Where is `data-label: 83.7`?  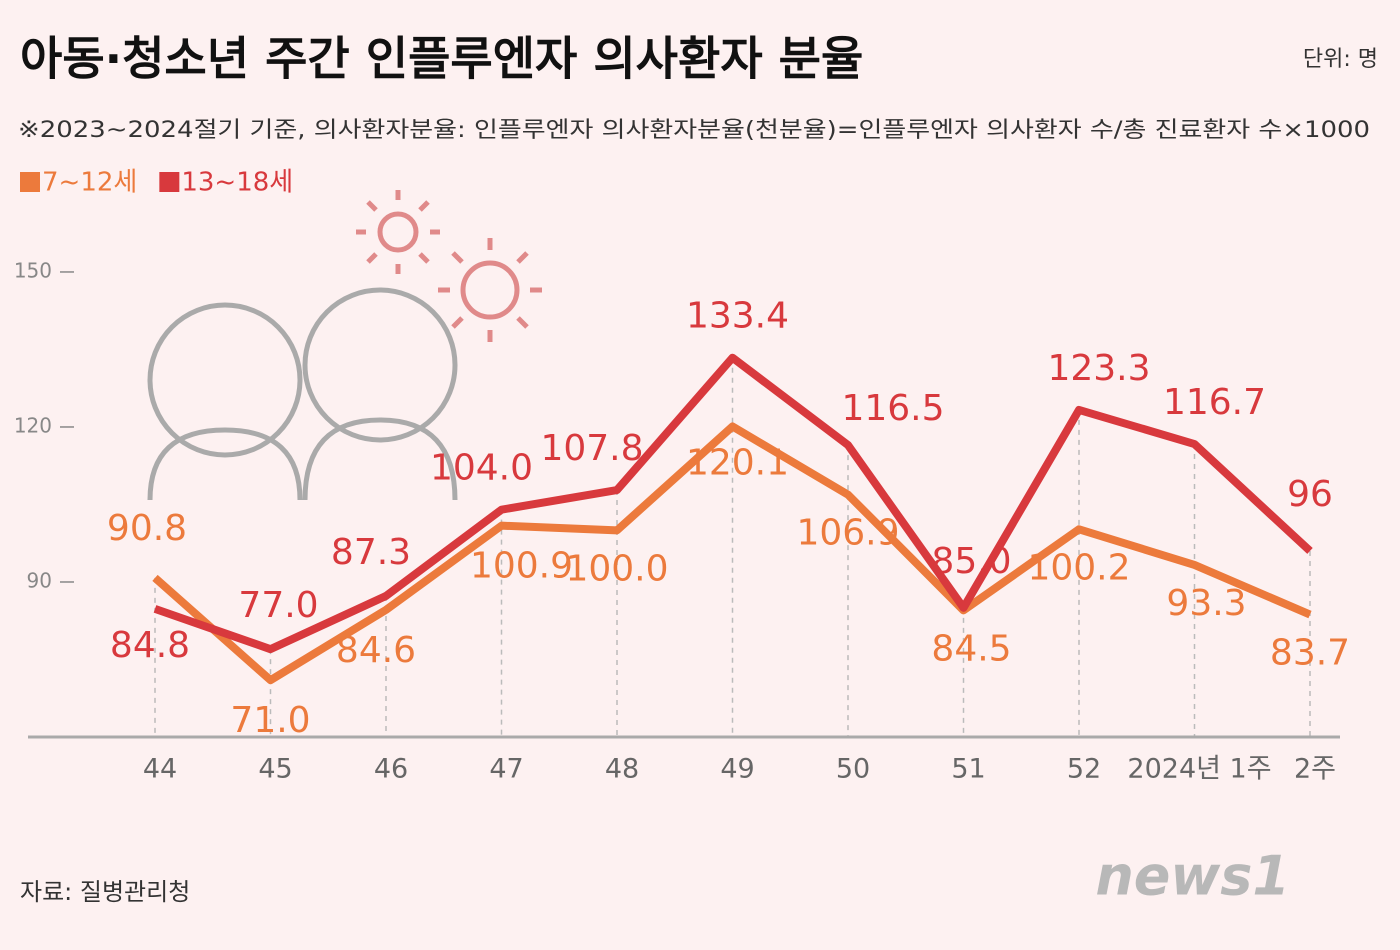 data-label: 83.7 is located at coordinates (1310, 653).